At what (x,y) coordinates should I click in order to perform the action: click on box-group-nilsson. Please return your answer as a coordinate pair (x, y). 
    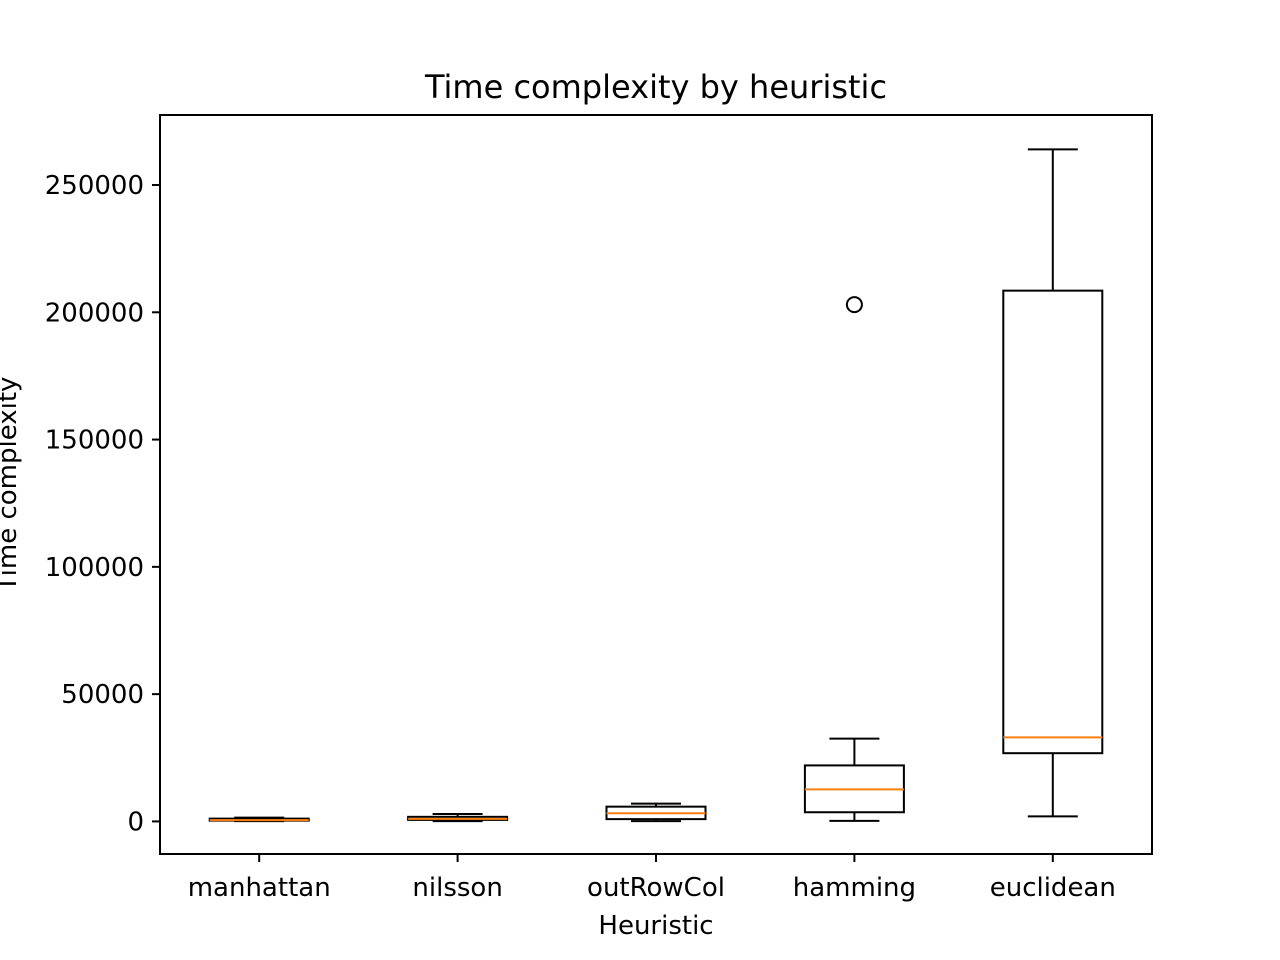
    Looking at the image, I should click on (458, 818).